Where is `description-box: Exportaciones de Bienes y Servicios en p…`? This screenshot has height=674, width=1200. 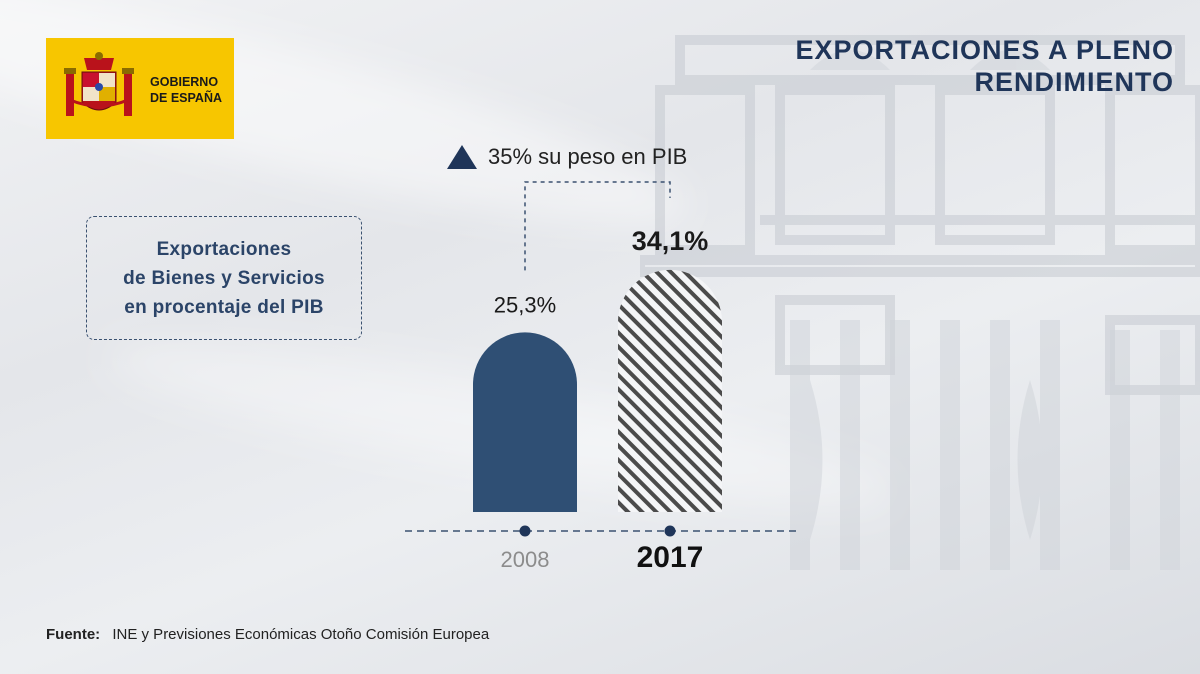 description-box: Exportaciones de Bienes y Servicios en p… is located at coordinates (224, 278).